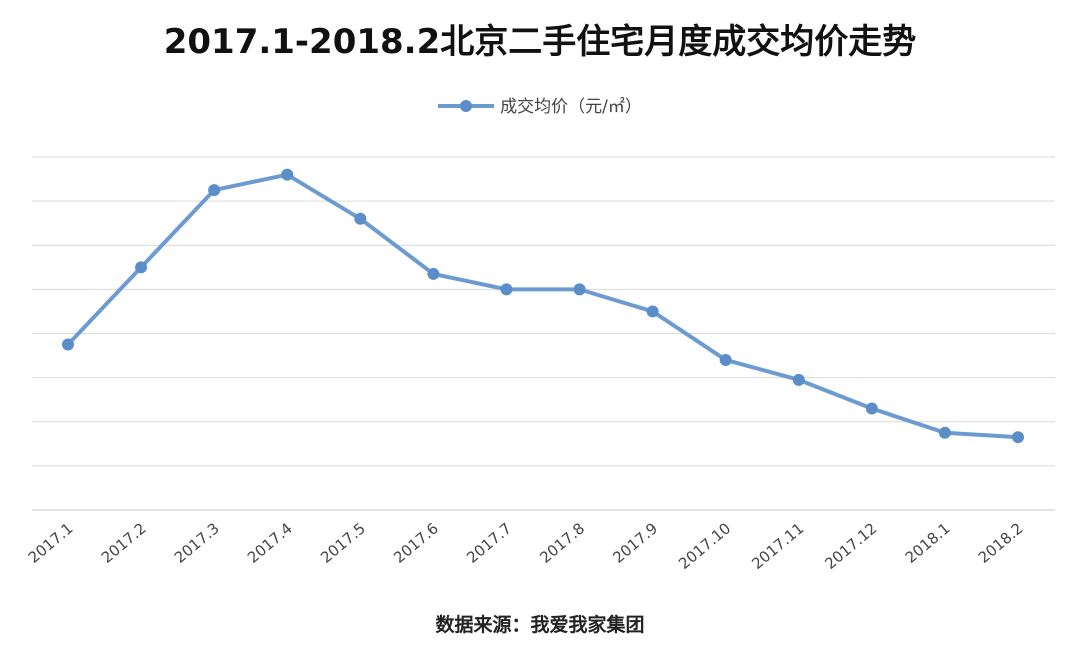 Image resolution: width=1080 pixels, height=649 pixels. I want to click on data-point-2017.3, so click(214, 190).